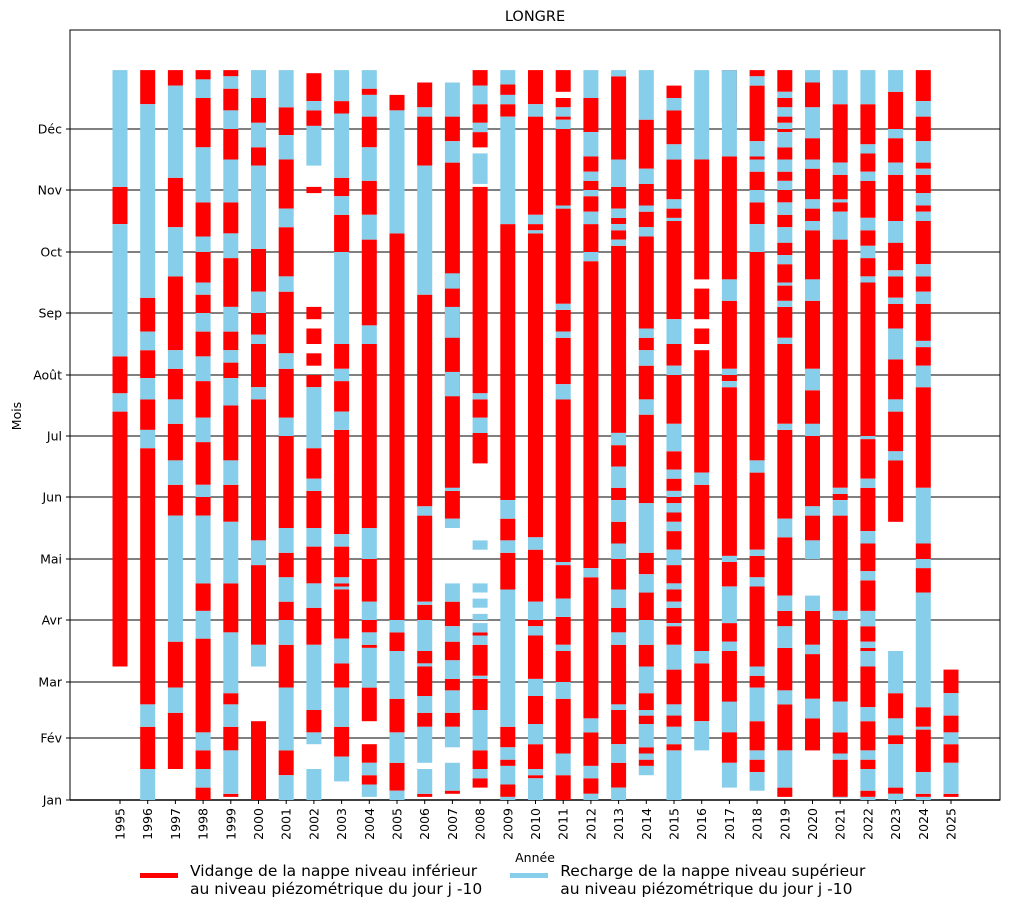  What do you see at coordinates (203, 685) in the screenshot?
I see `bar-segment-vidange-1998` at bounding box center [203, 685].